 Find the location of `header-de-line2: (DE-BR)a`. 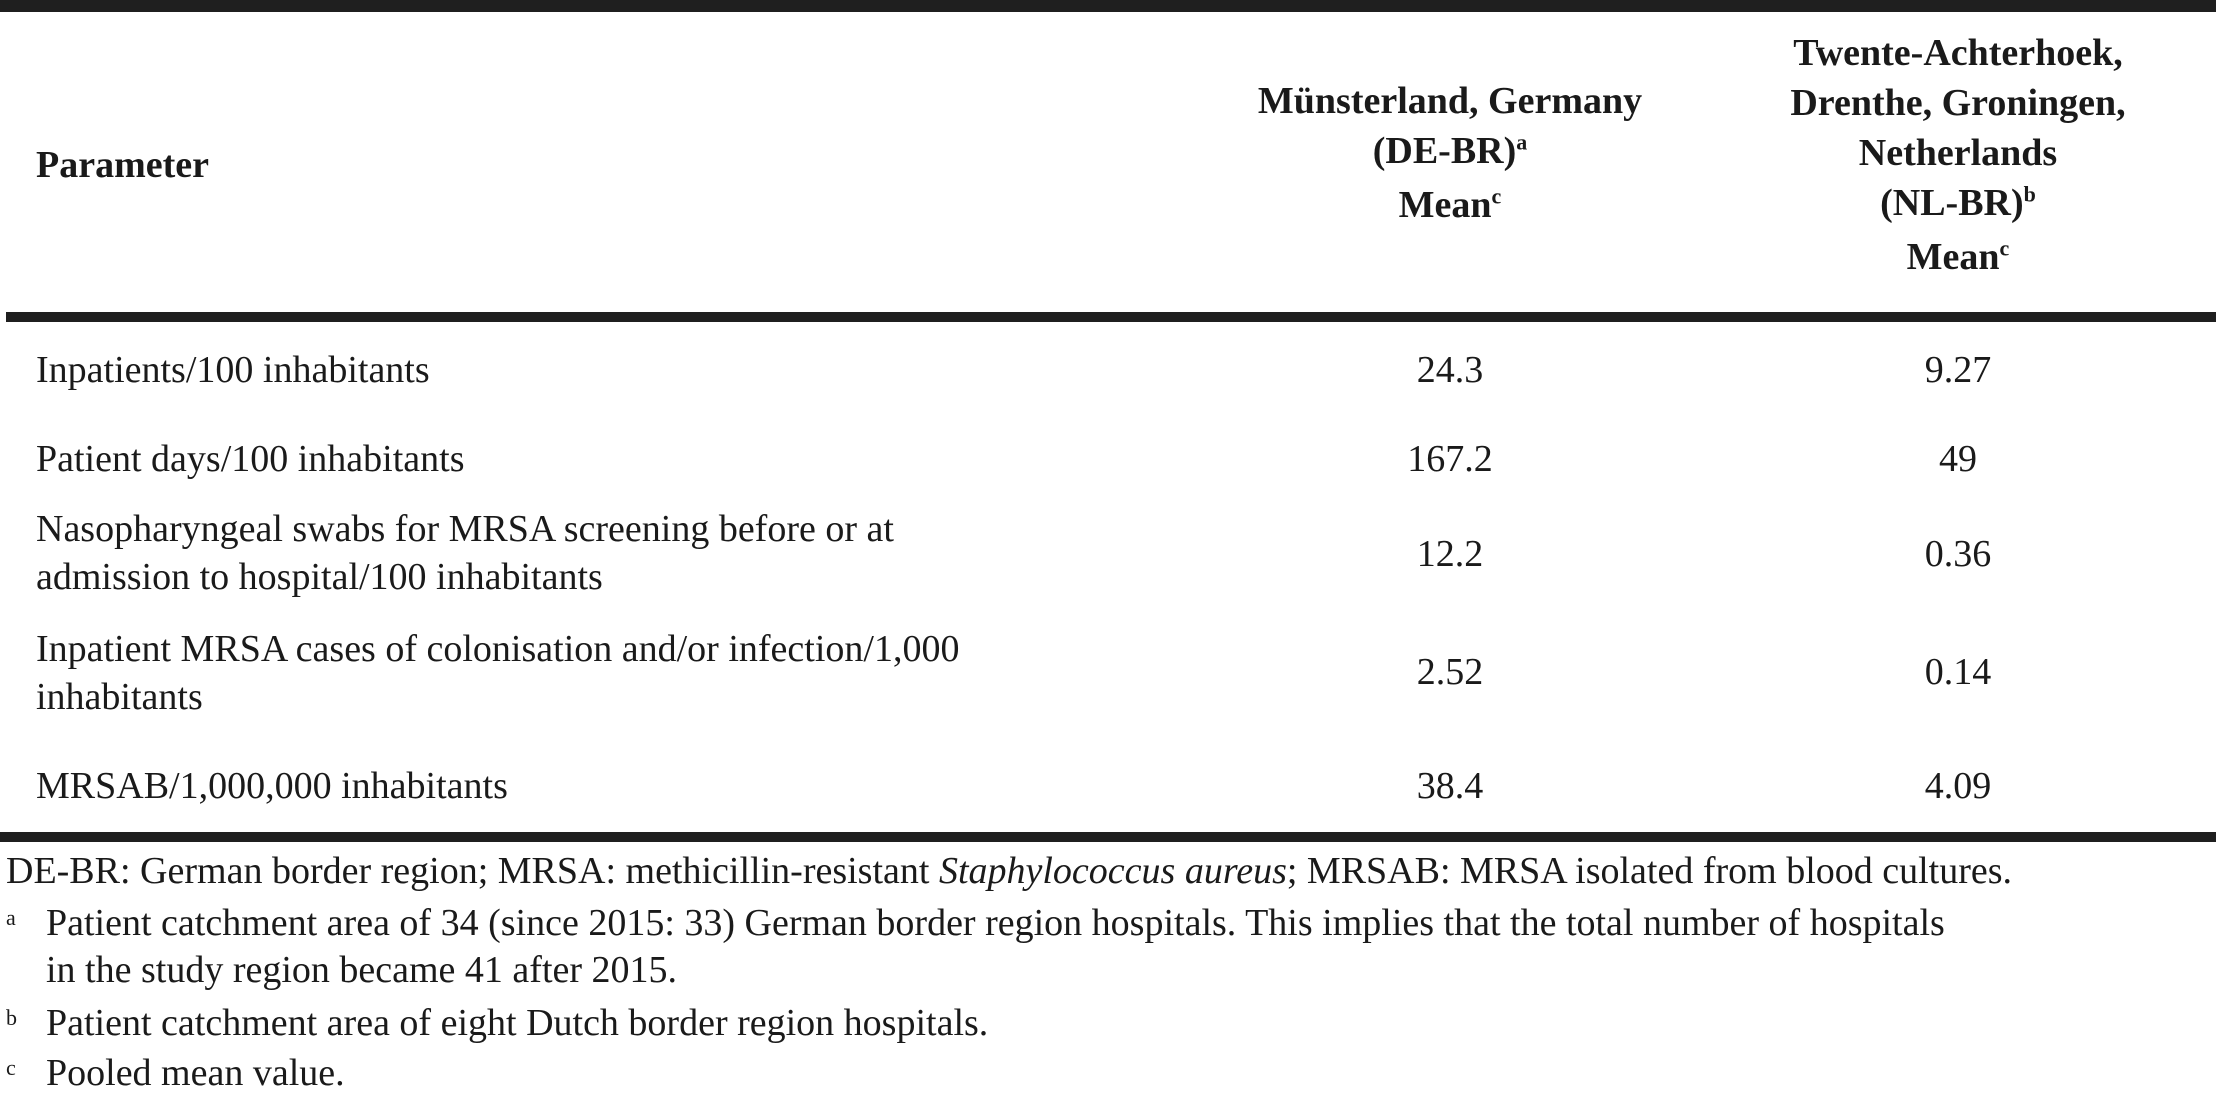

header-de-line2: (DE-BR)a is located at coordinates (1450, 150).